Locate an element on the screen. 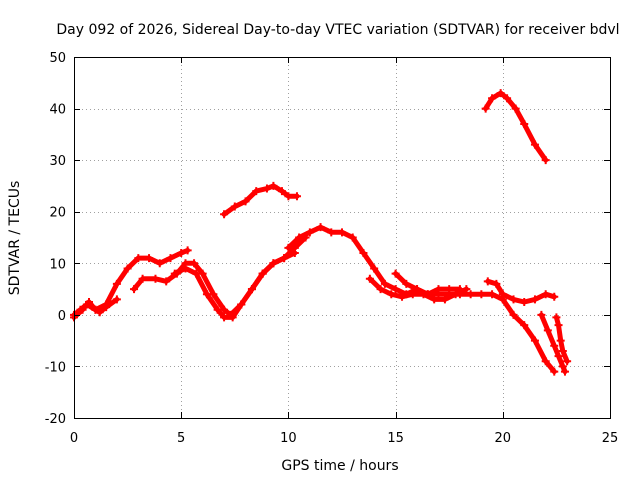  x-tick-label: 15 is located at coordinates (395, 438).